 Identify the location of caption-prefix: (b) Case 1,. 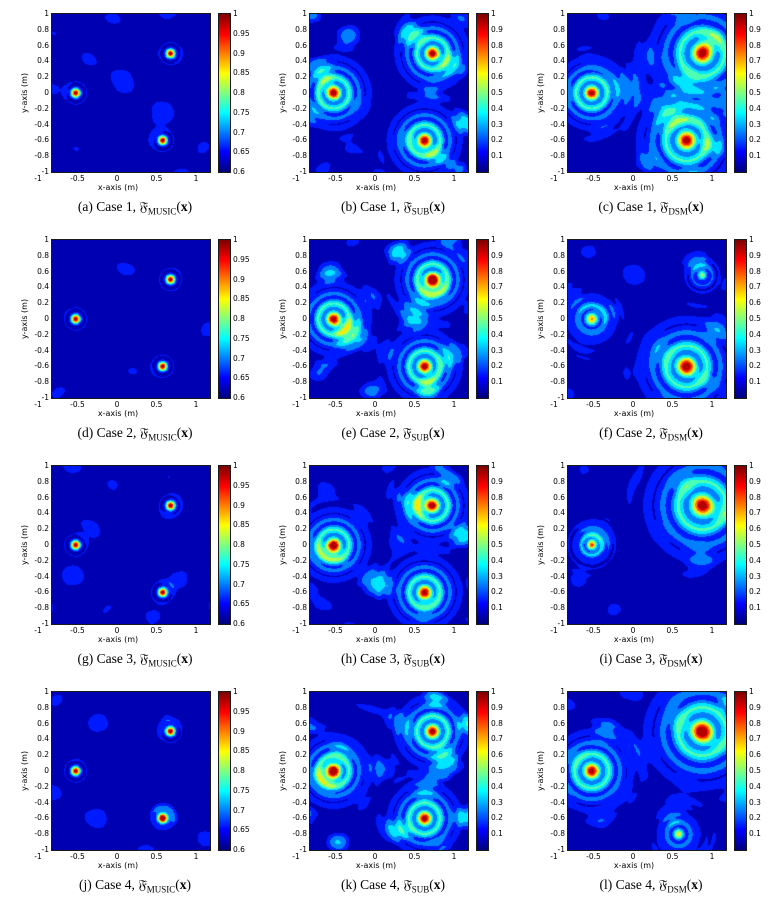
(372, 206).